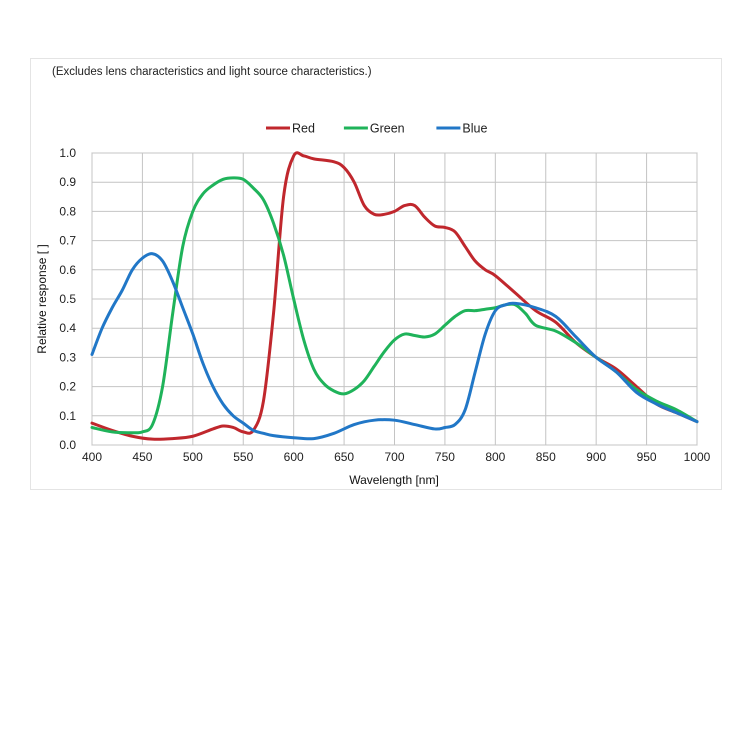  Describe the element at coordinates (67, 270) in the screenshot. I see `y-tick-label: 0.6` at that location.